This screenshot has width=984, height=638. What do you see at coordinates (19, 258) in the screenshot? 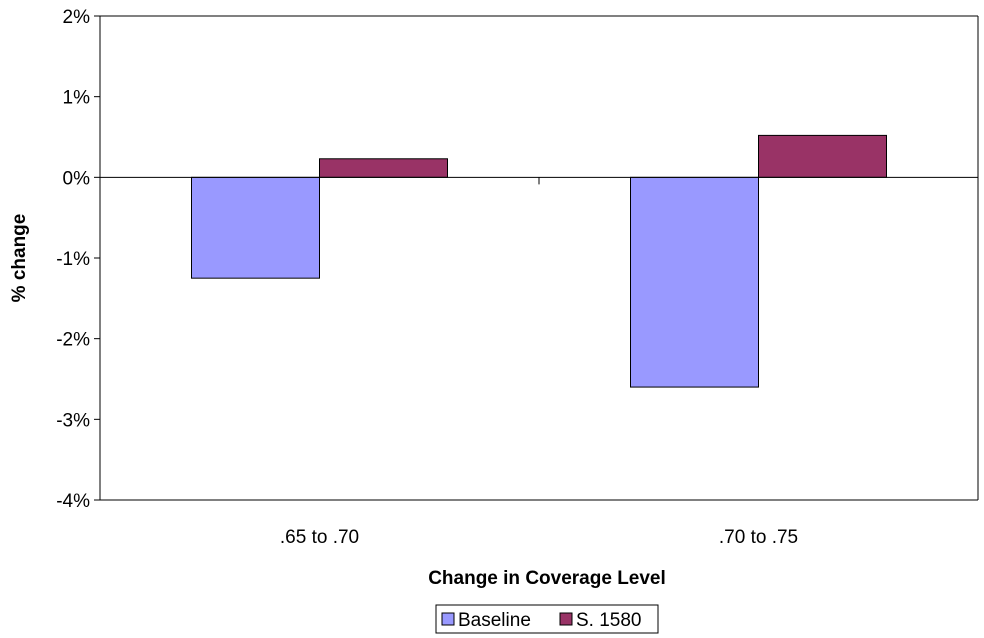
I see `y-axis-title: % change` at bounding box center [19, 258].